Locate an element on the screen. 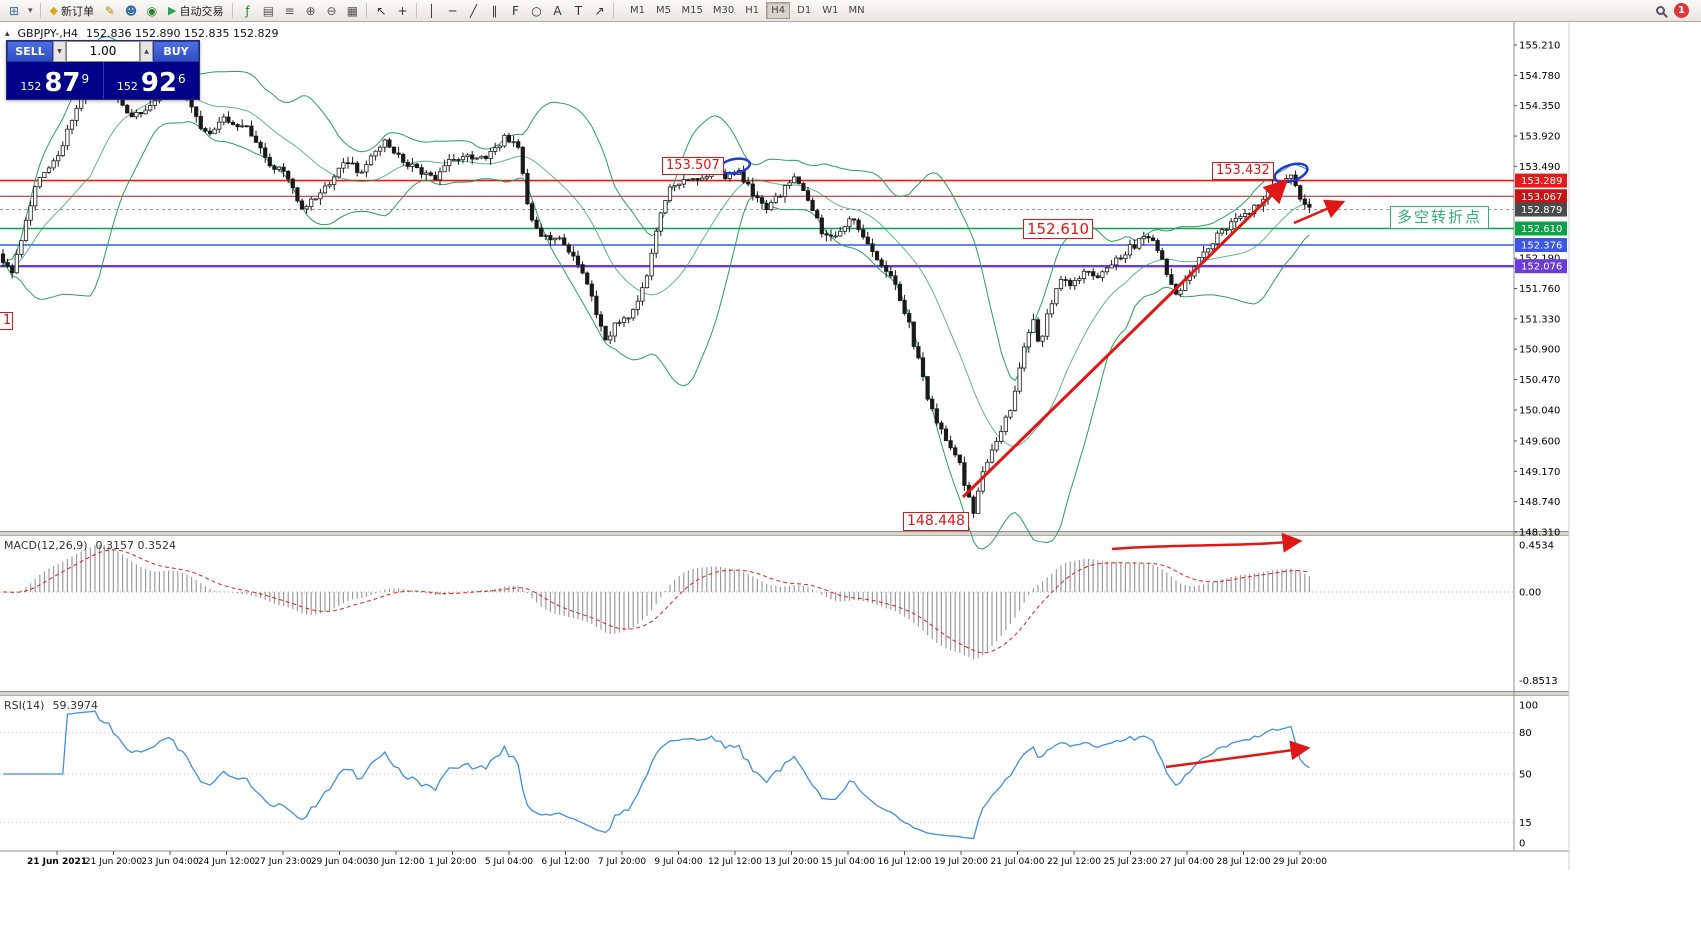 The width and height of the screenshot is (1701, 937). svg-text: 151.330 is located at coordinates (1539, 319).